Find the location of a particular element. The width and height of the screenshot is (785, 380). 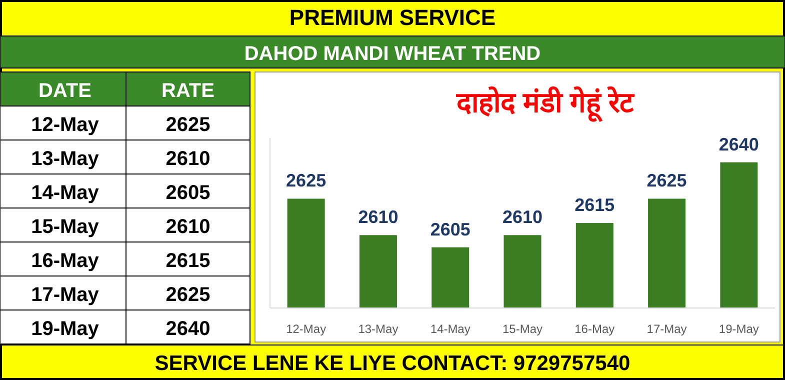

category-label: 14-May is located at coordinates (65, 193).